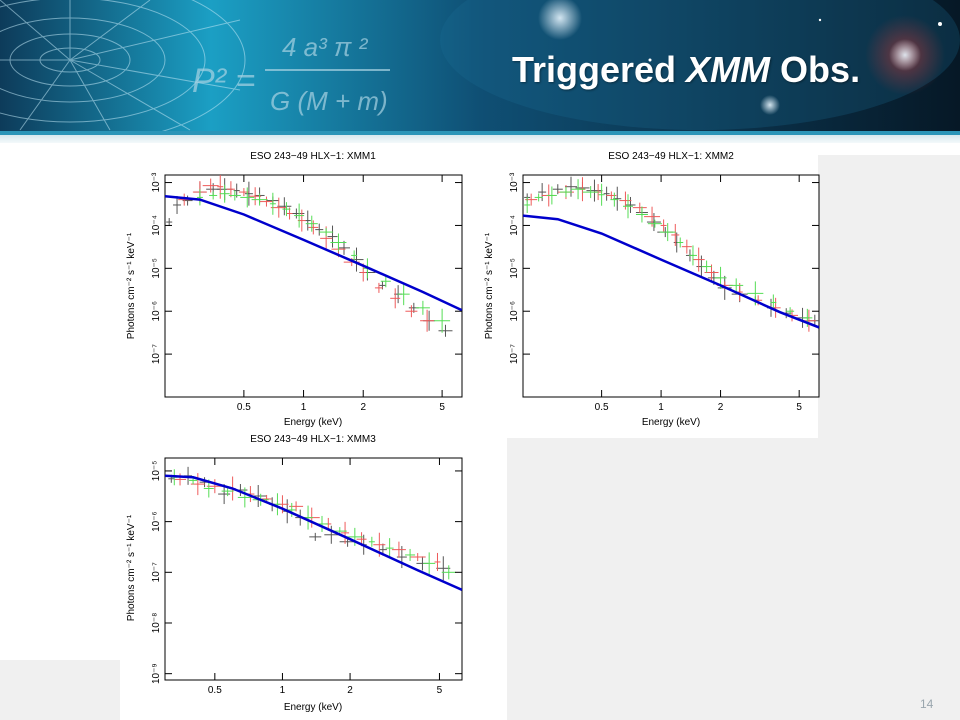 Image resolution: width=960 pixels, height=720 pixels. I want to click on chart-title: ESO 243−49 HLX−1: XMM3, so click(313, 439).